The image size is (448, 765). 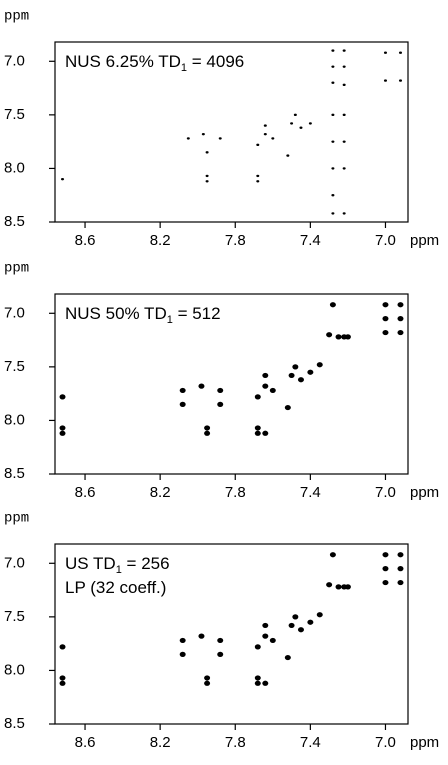 What do you see at coordinates (143, 314) in the screenshot?
I see `annotation: NUS 50% TD1 = 512` at bounding box center [143, 314].